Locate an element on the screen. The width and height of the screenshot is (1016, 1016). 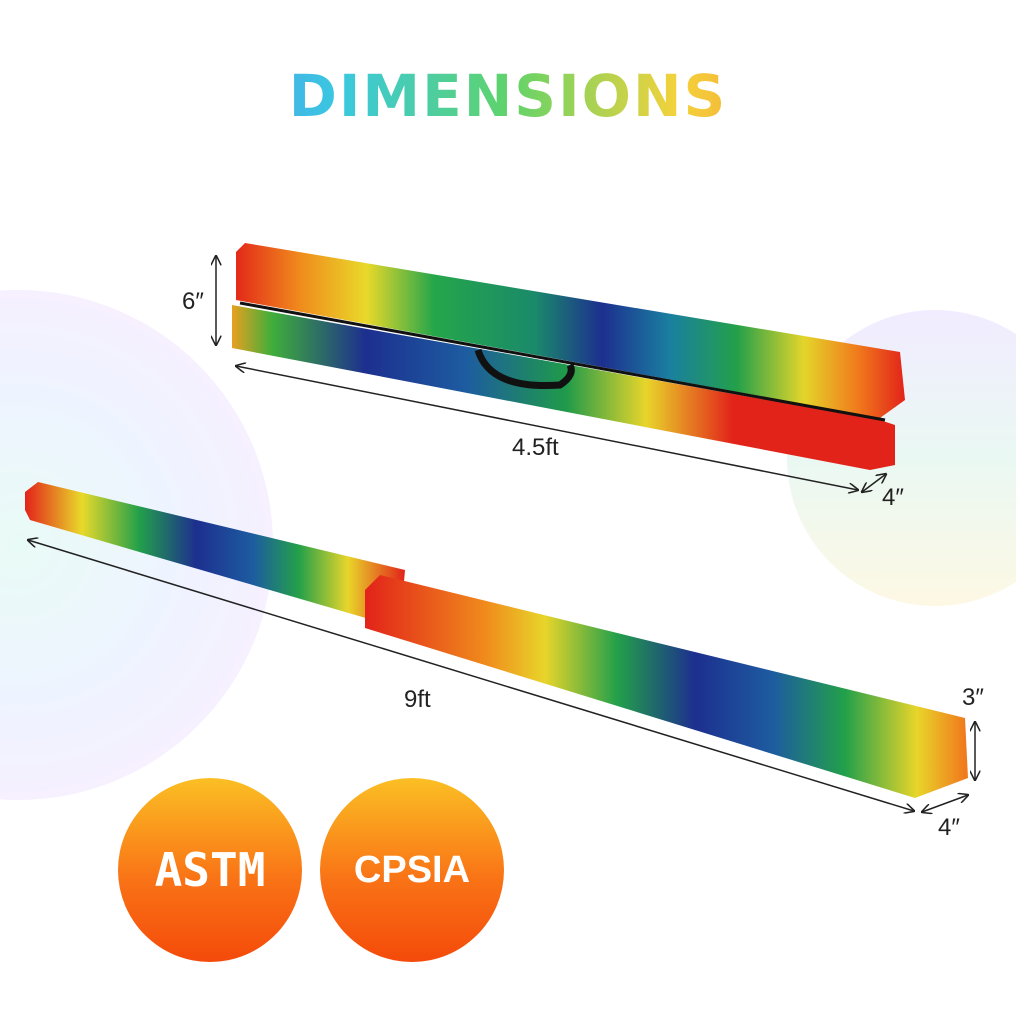
unfolded-length-label: 9ft is located at coordinates (417, 699).